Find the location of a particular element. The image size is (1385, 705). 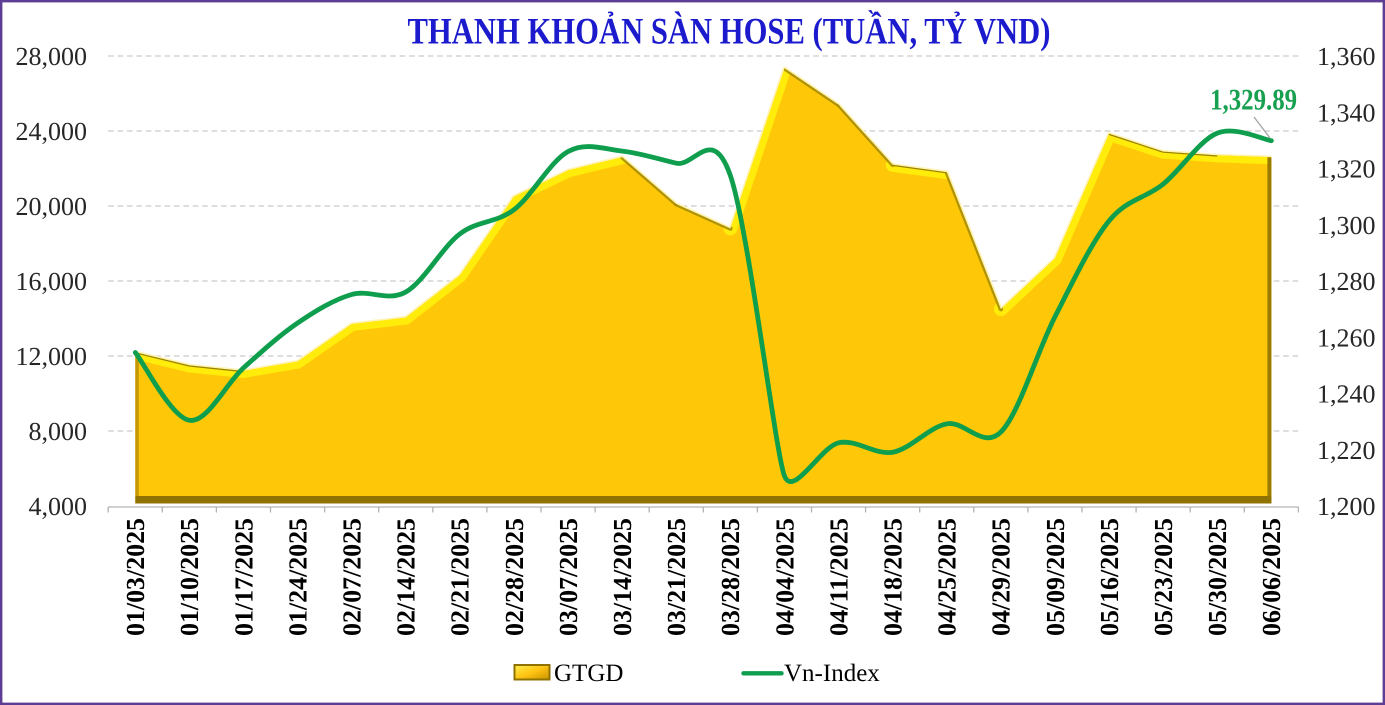

svg-text: 4,000 is located at coordinates (58, 506).